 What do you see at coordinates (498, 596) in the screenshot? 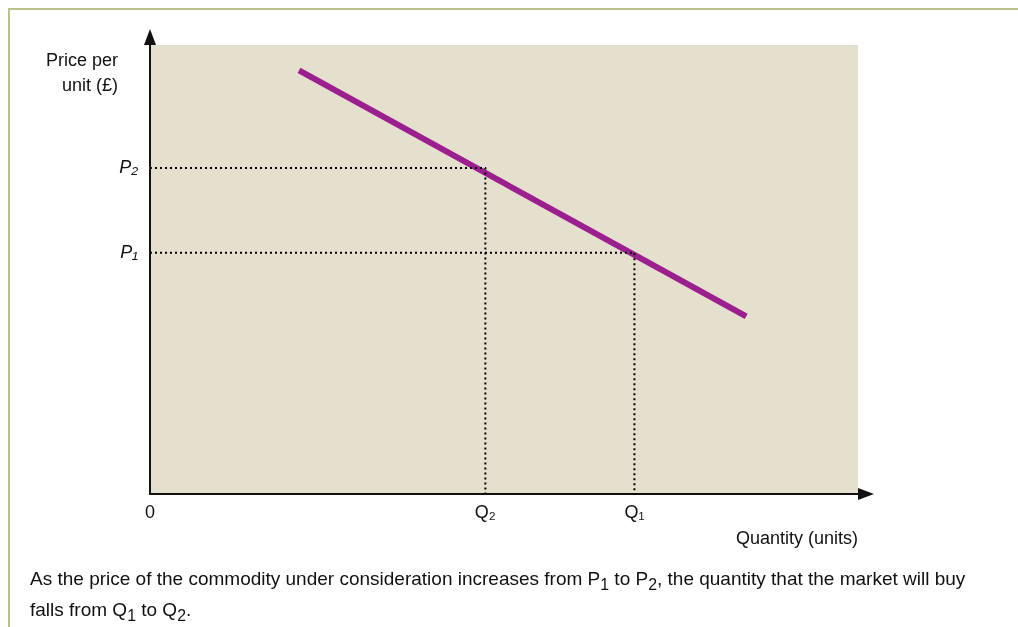
I see `text: As the price of the commodity under consideration increases from P$_{1}$ to P$_{2}$, the quantity that the market will buy falls from Q$_{1}$ to Q$_{2}$.` at bounding box center [498, 596].